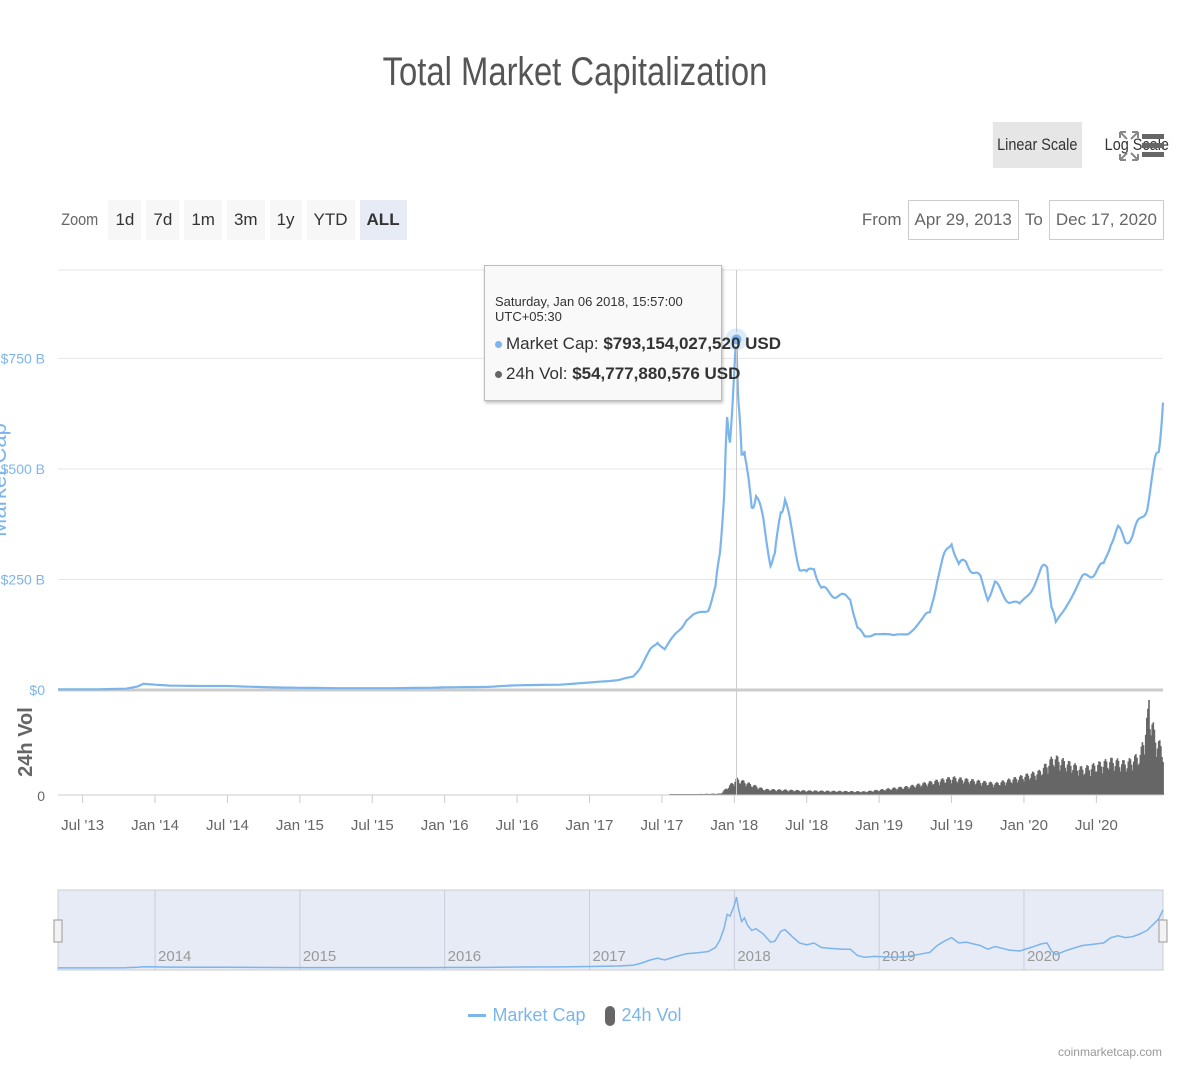 This screenshot has height=1066, width=1200. Describe the element at coordinates (383, 220) in the screenshot. I see `zoom-all-button: ALL` at that location.